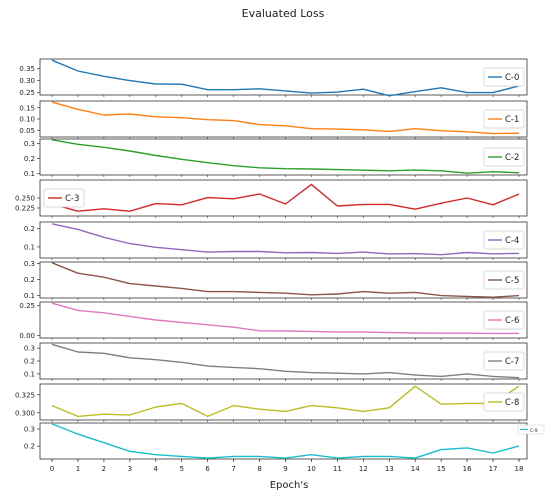  What do you see at coordinates (181, 469) in the screenshot?
I see `x-tick-label: 5` at bounding box center [181, 469].